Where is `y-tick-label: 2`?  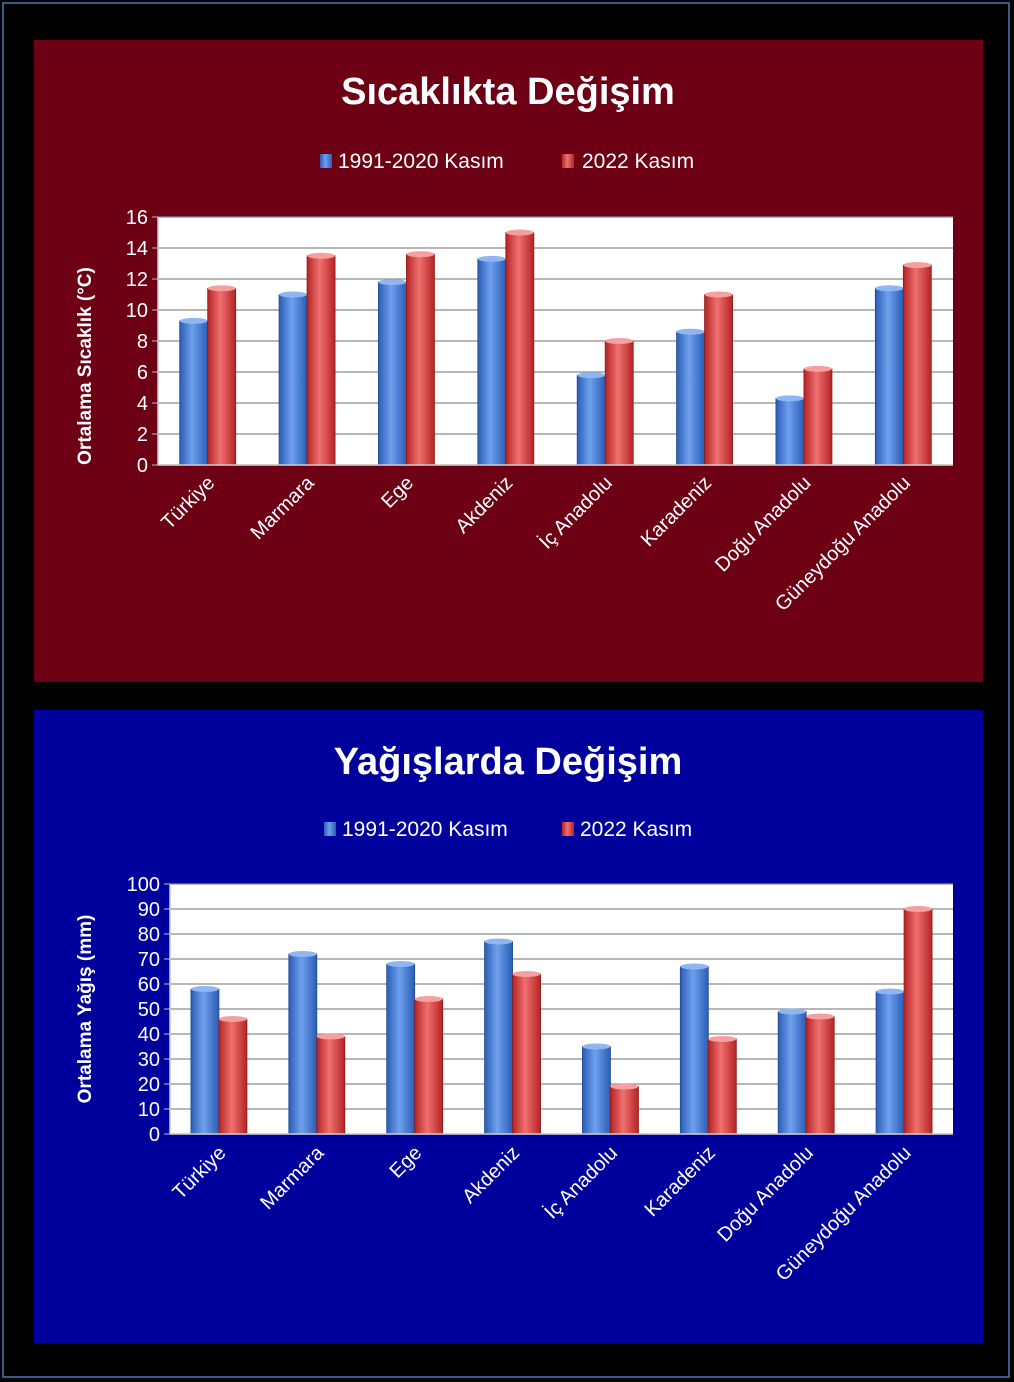 y-tick-label: 2 is located at coordinates (142, 435).